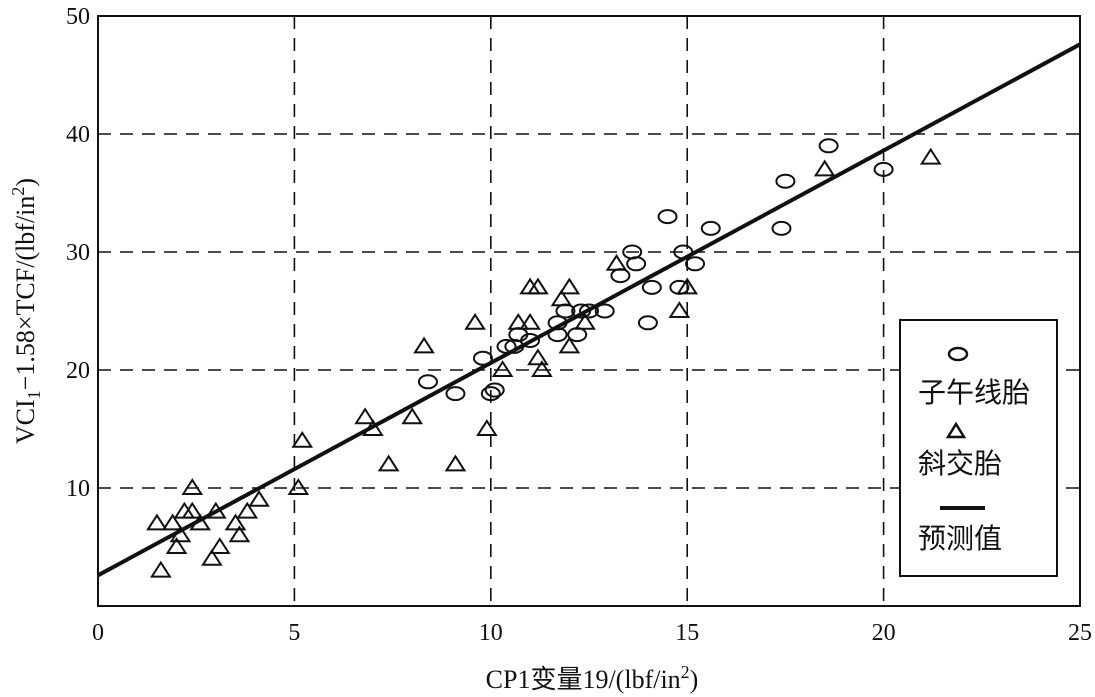  I want to click on legend: 子午线胎 斜交胎 预测值, so click(978, 448).